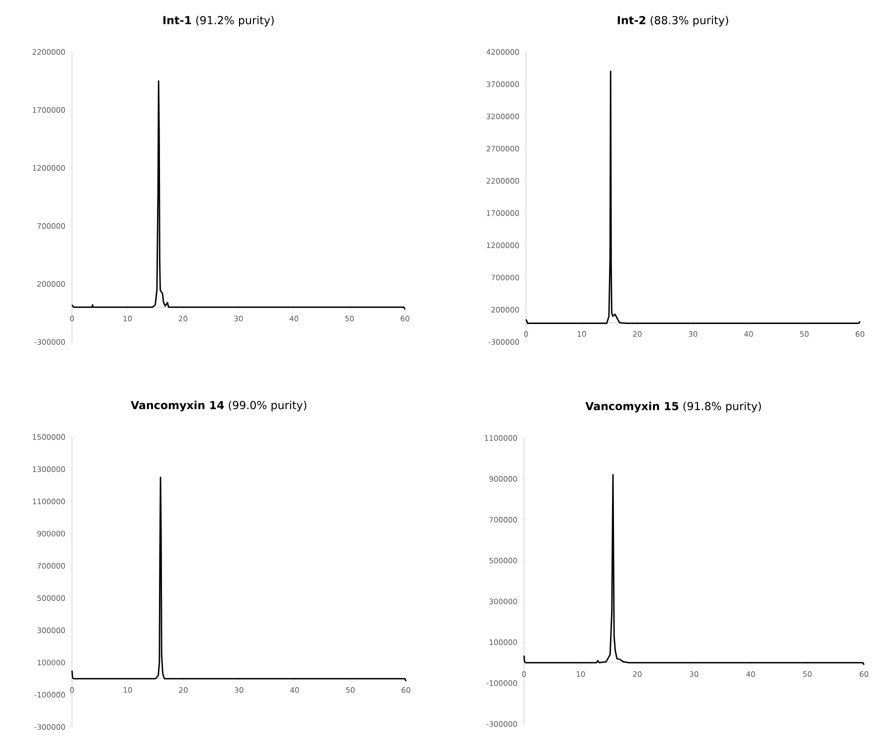 Image resolution: width=873 pixels, height=744 pixels. I want to click on chart-title: Vancomyxin 15 (91.8% purity), so click(673, 407).